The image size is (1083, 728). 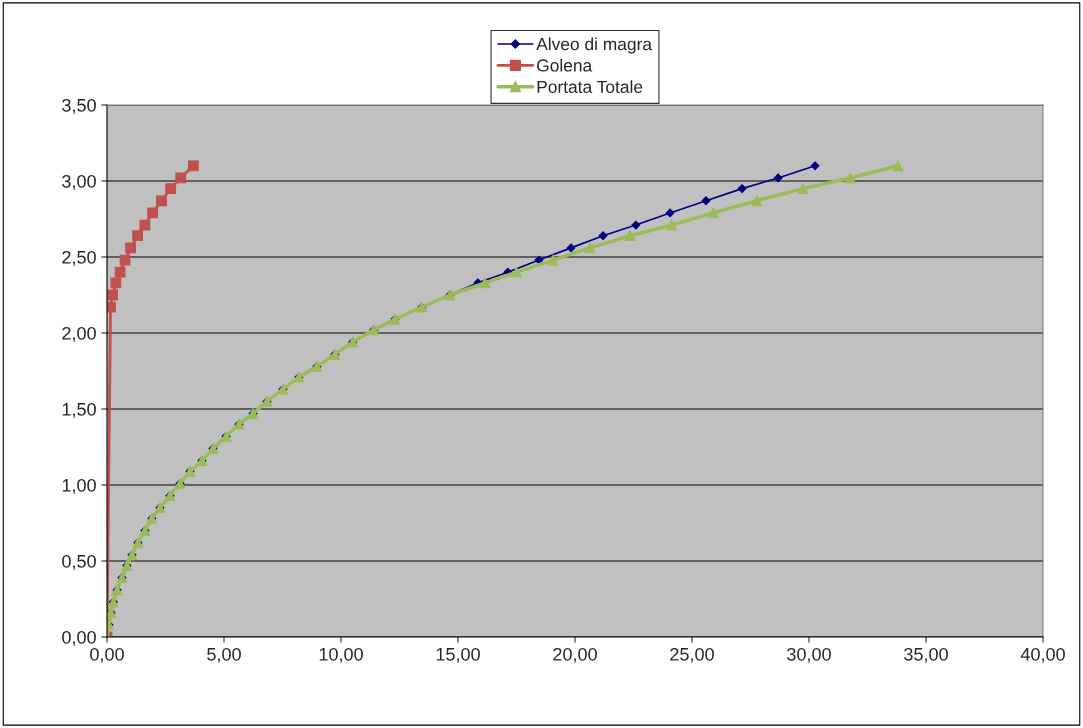 I want to click on y-tick-label: 2,50, so click(x=79, y=258).